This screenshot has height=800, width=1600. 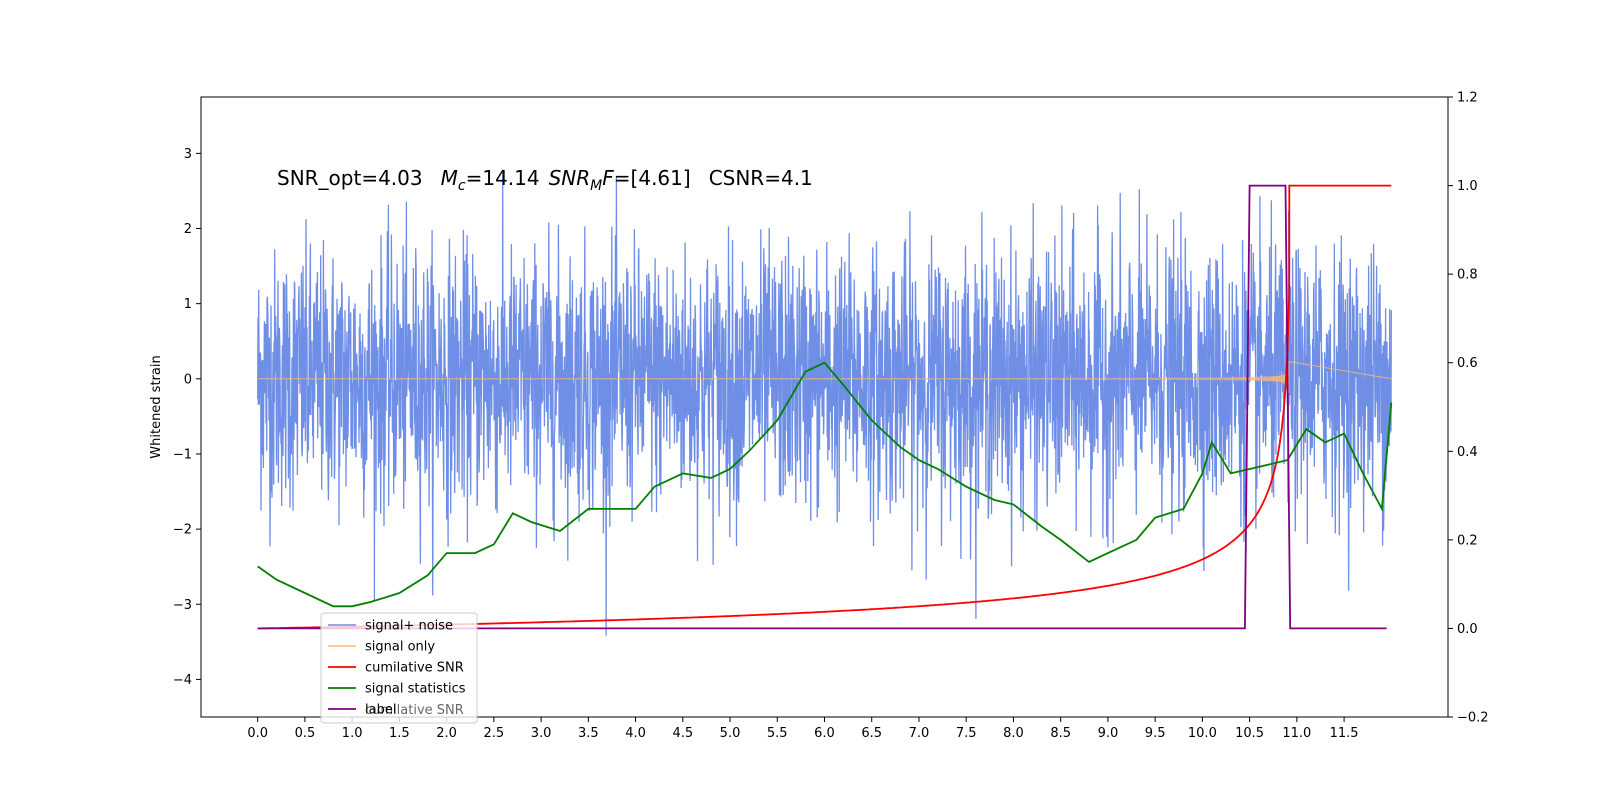 I want to click on x-tick-label: 10.0, so click(x=1202, y=733).